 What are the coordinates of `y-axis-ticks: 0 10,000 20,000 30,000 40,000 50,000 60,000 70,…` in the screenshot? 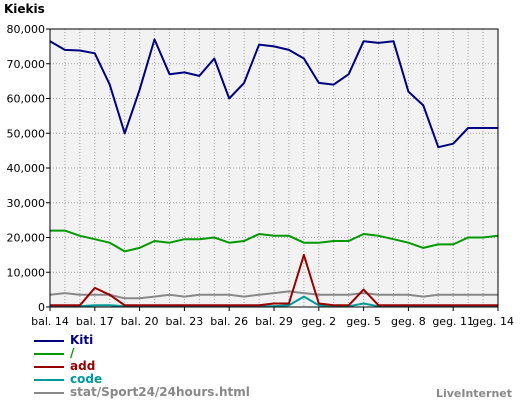 It's located at (28, 168).